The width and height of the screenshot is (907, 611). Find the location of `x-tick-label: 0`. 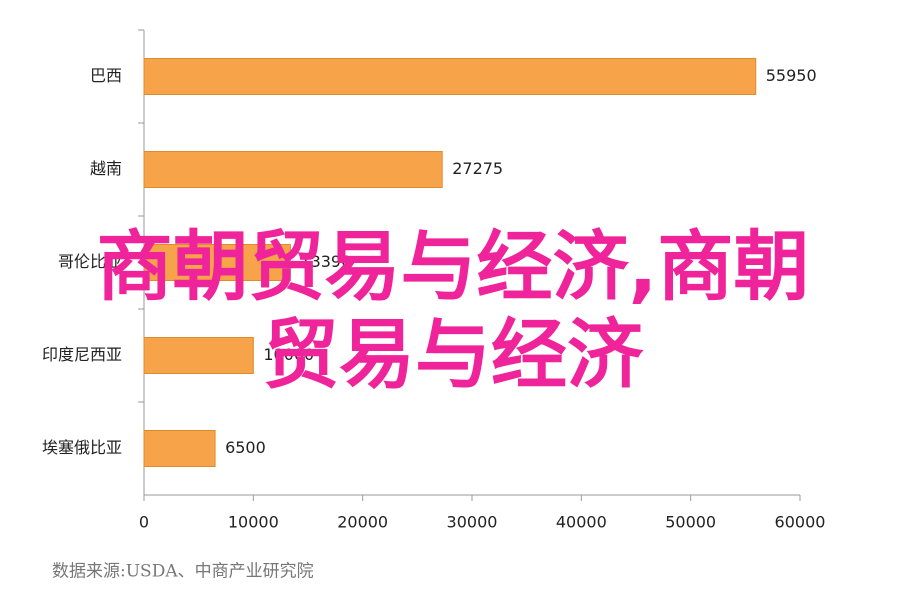

x-tick-label: 0 is located at coordinates (144, 522).